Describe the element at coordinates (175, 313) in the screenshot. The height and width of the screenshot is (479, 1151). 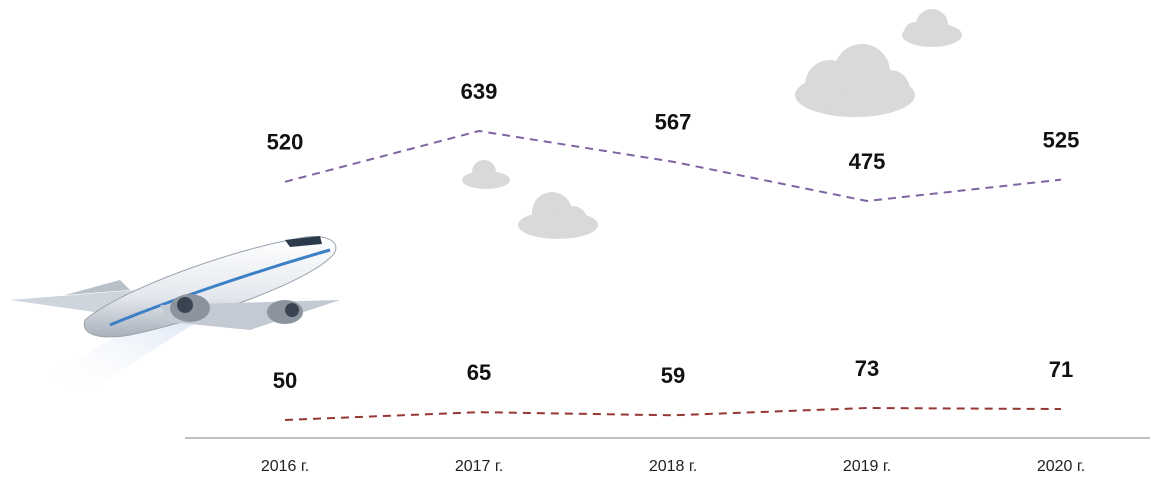
I see `airplane` at that location.